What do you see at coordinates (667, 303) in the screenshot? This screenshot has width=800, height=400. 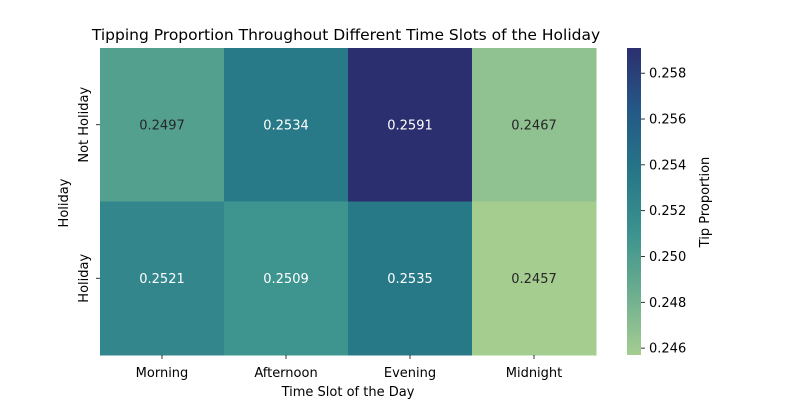 I see `colorbar-tick-label: 0.248` at bounding box center [667, 303].